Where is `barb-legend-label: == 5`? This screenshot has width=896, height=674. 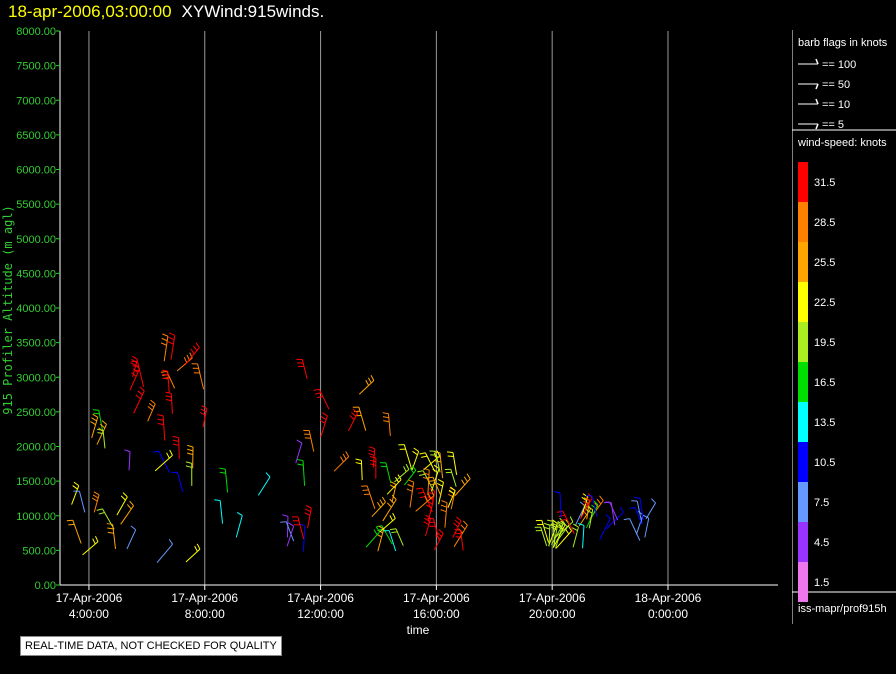
barb-legend-label: == 5 is located at coordinates (833, 125).